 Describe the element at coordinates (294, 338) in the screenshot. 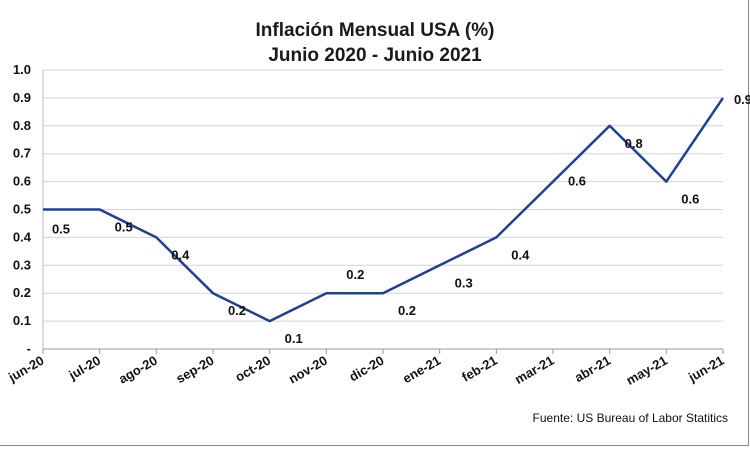

I see `data-label: 0.1` at that location.